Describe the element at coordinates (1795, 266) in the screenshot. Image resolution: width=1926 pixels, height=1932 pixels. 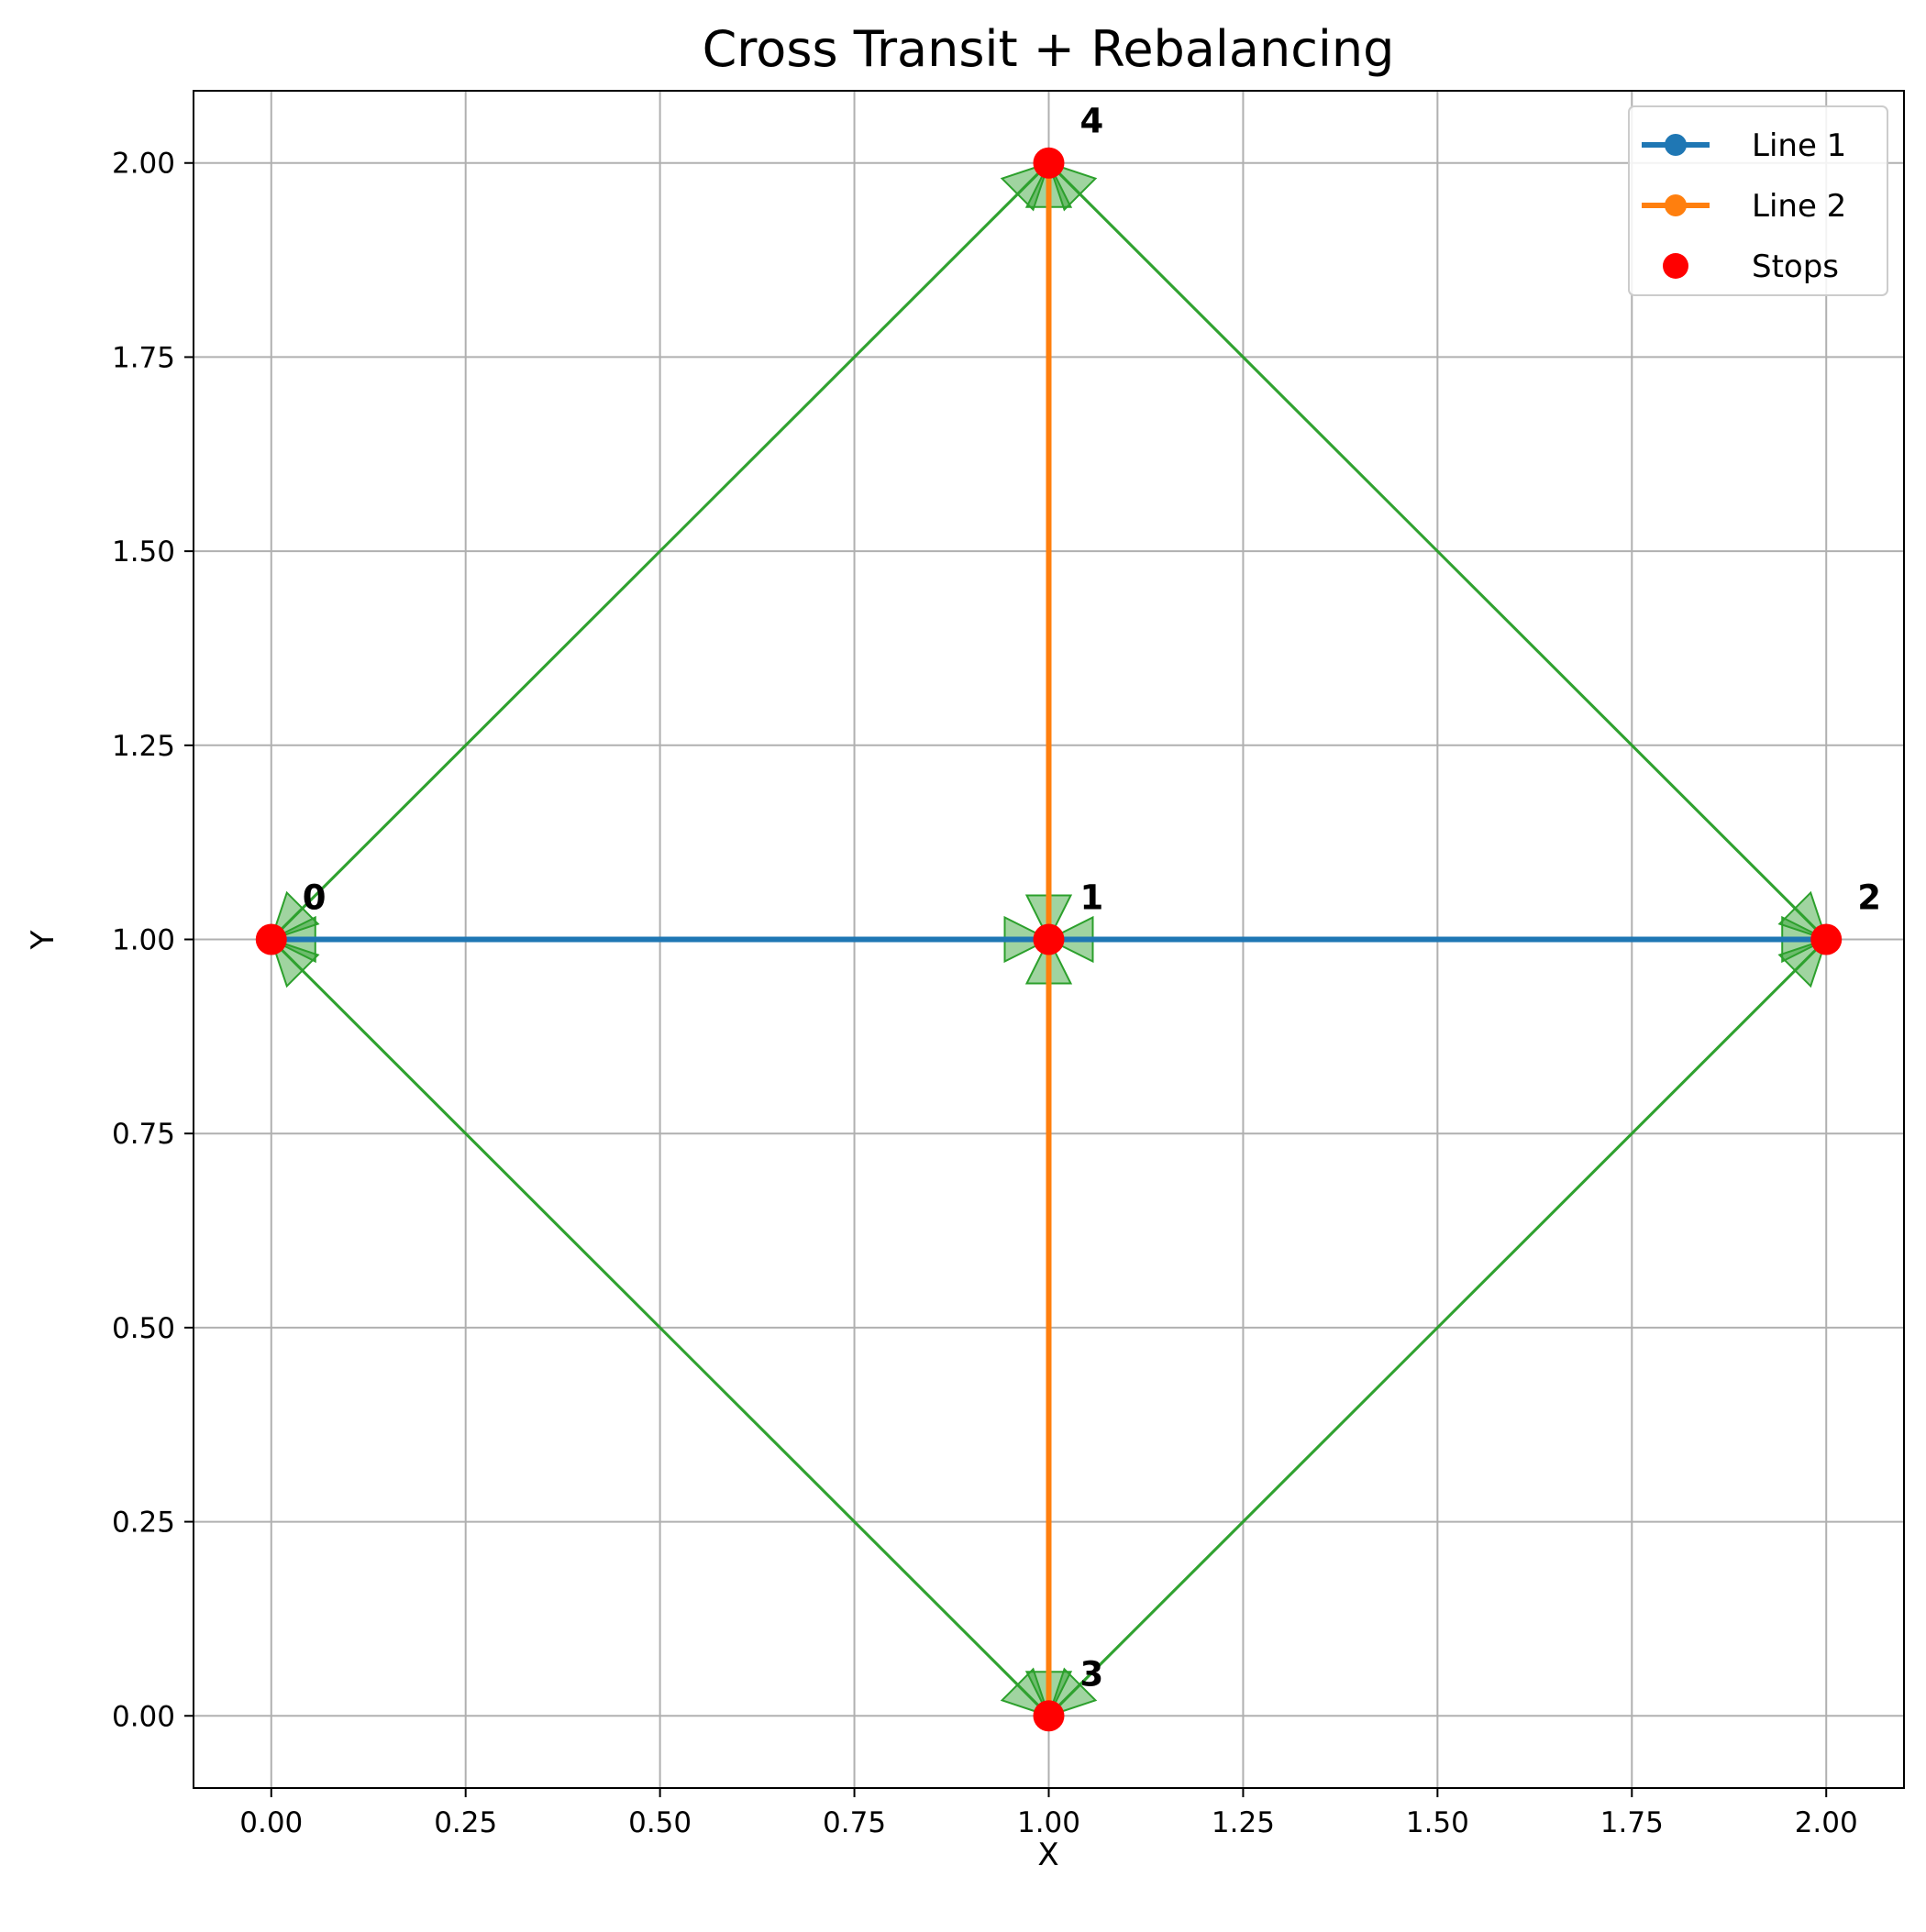
I see `legend-label: Stops` at that location.